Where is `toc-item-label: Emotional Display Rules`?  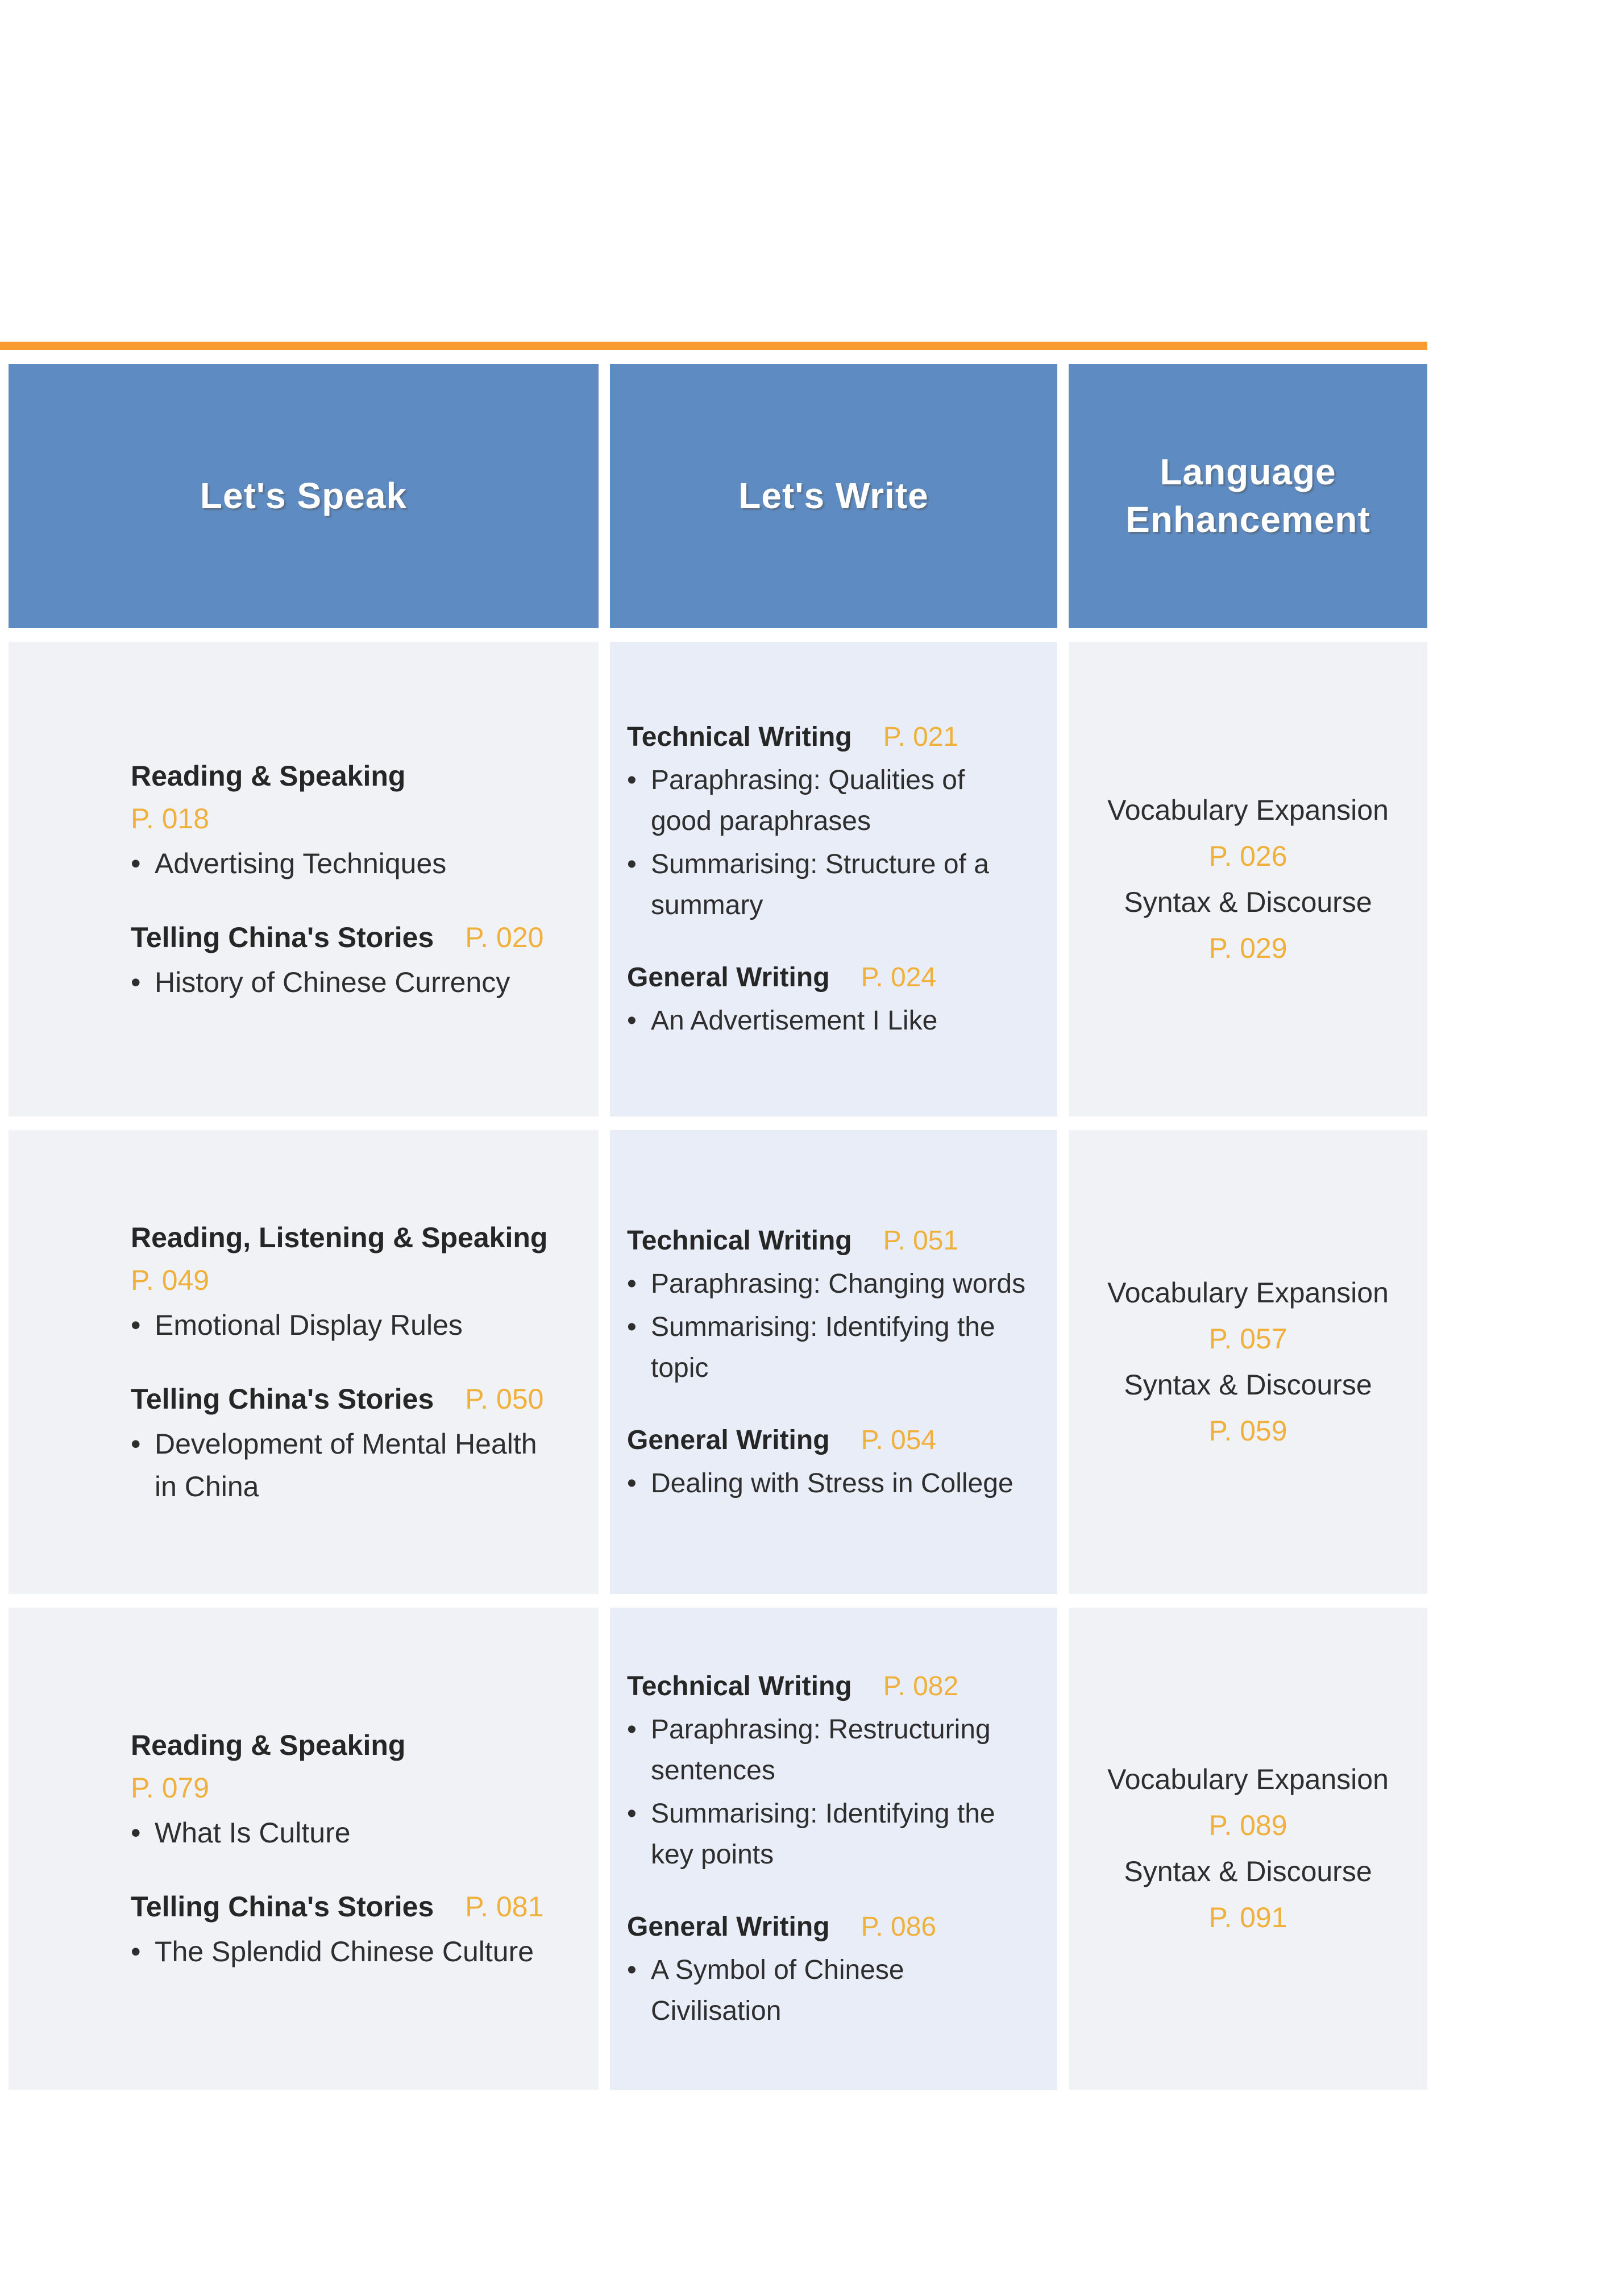 toc-item-label: Emotional Display Rules is located at coordinates (309, 1325).